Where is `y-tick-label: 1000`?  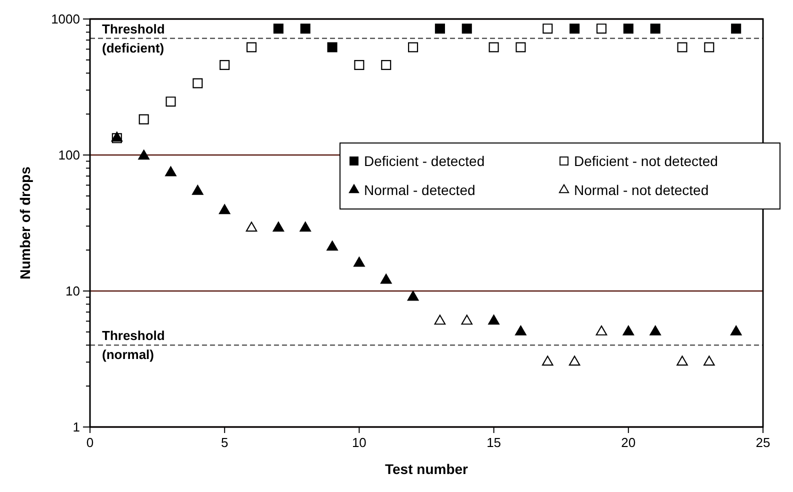 y-tick-label: 1000 is located at coordinates (65, 19).